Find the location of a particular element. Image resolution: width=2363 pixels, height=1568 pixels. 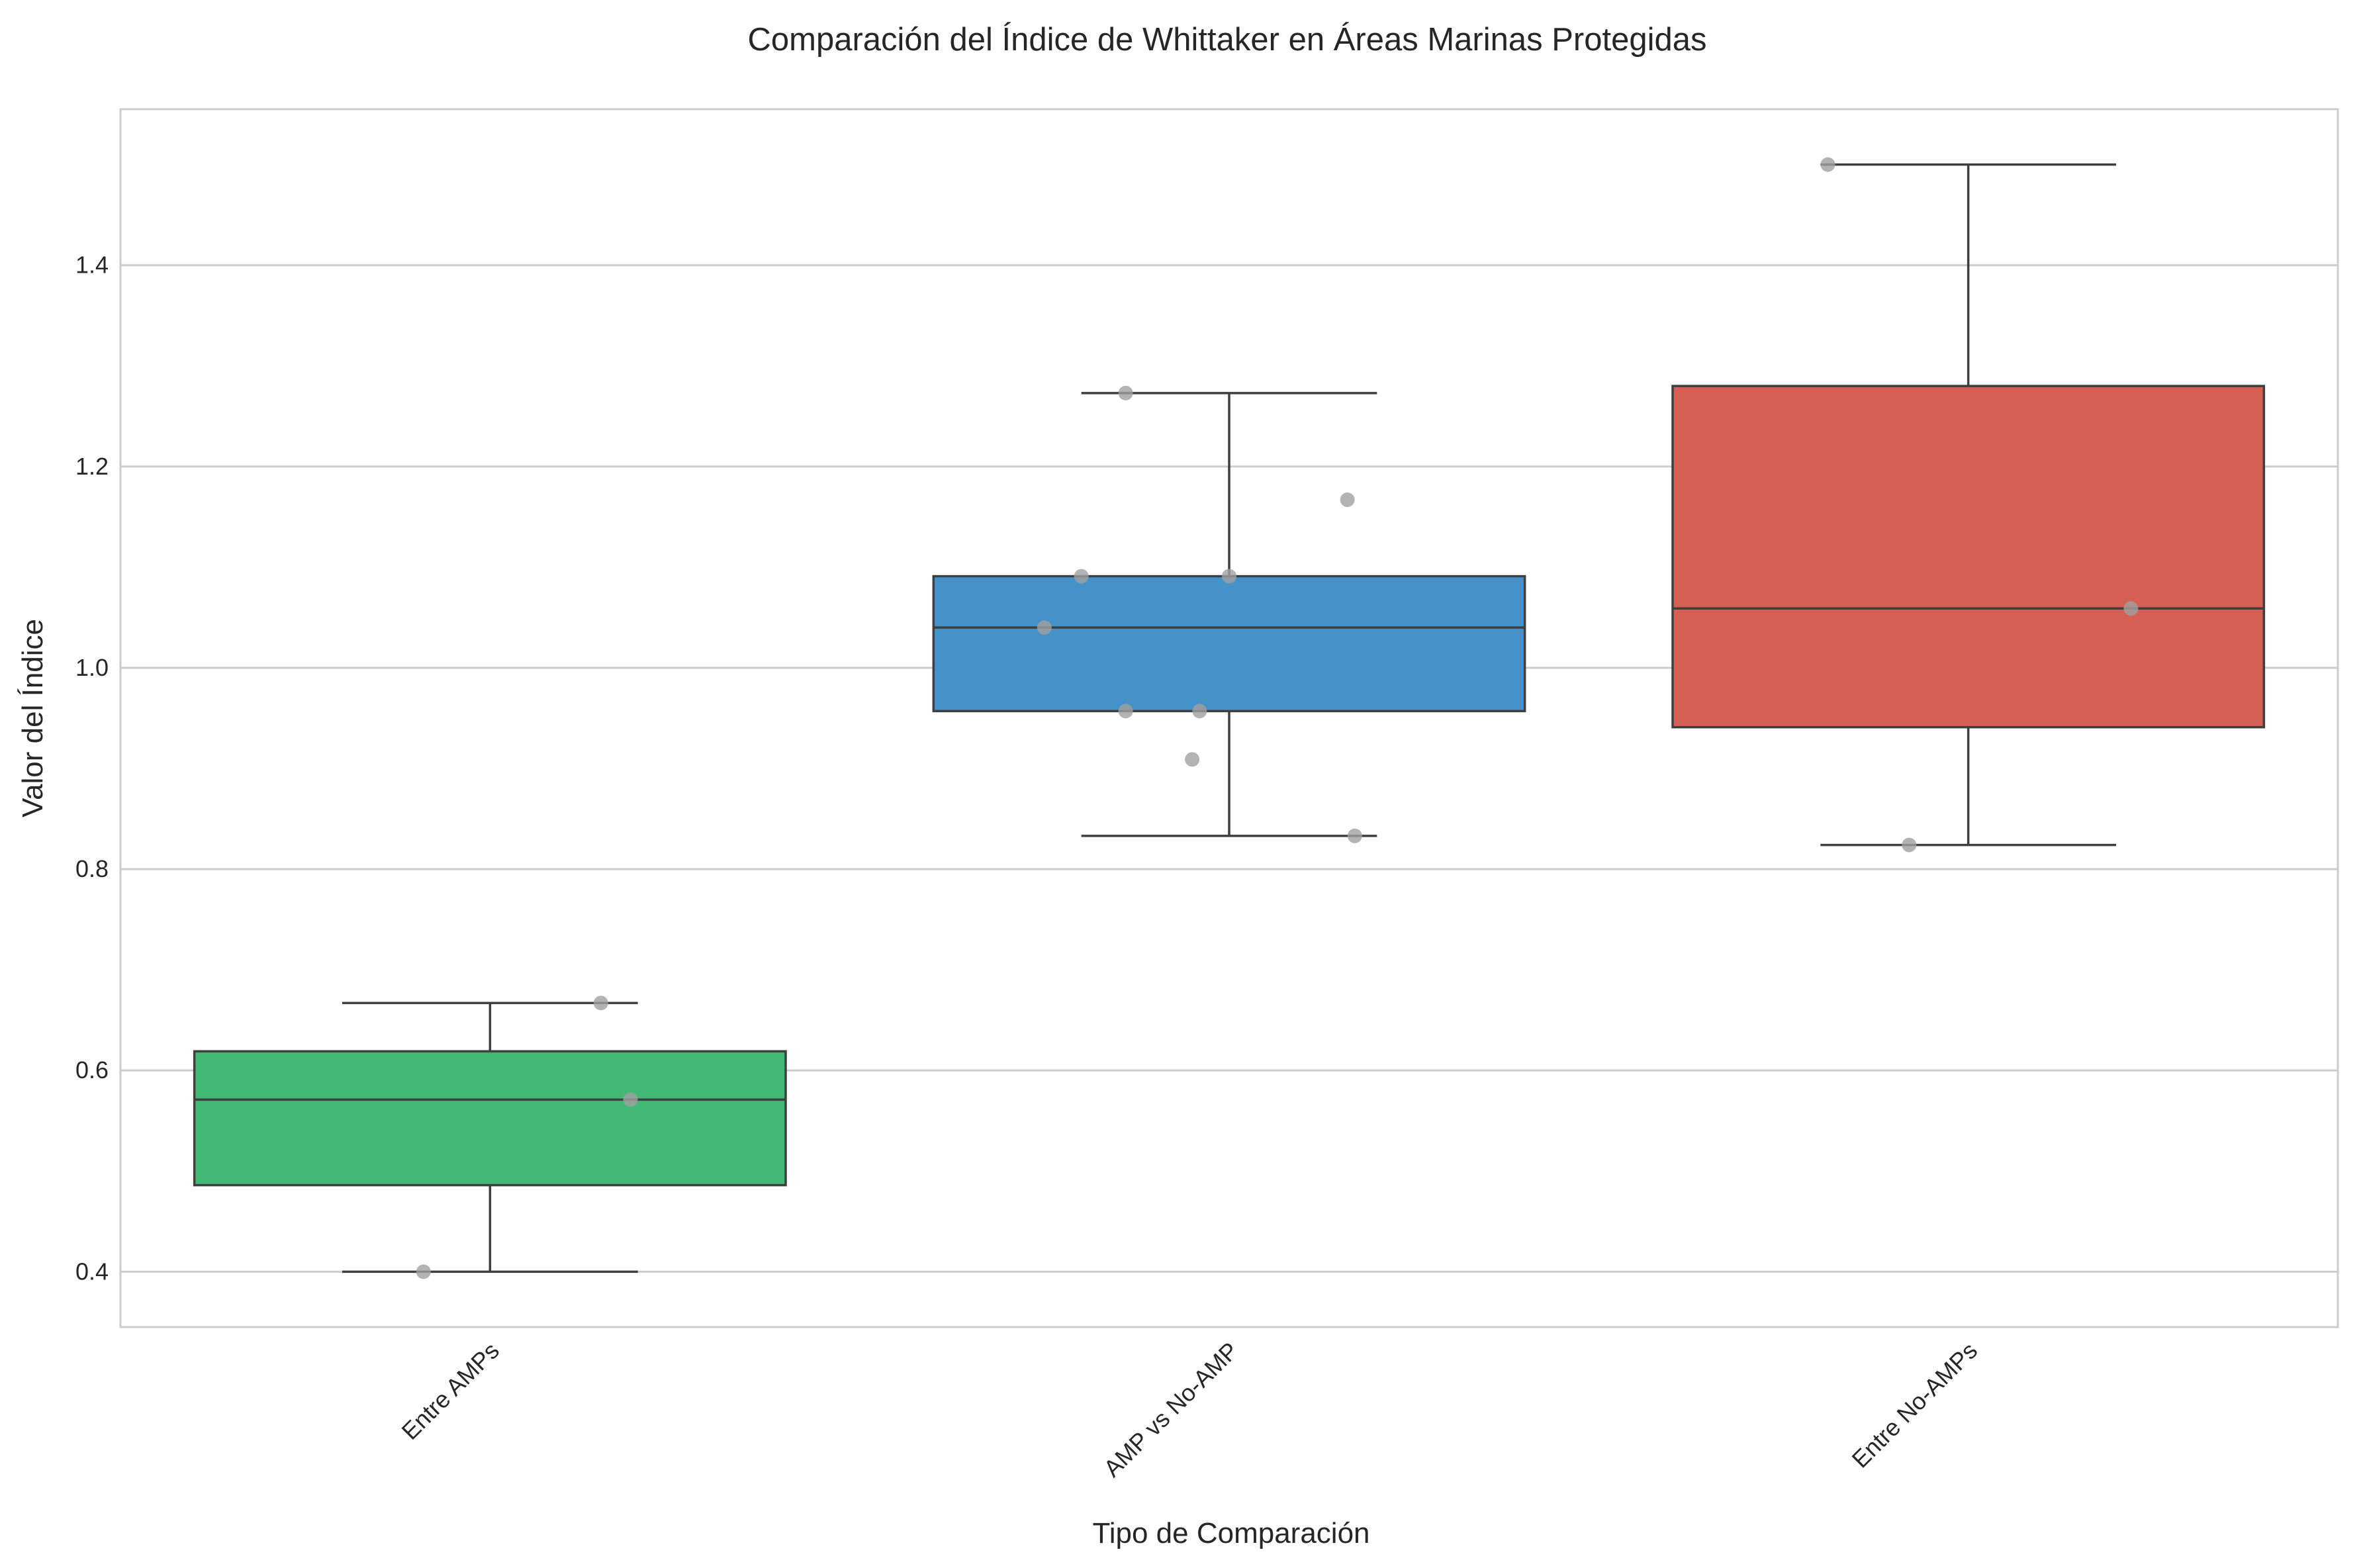

y-tick-label: 1.0 is located at coordinates (92, 667).